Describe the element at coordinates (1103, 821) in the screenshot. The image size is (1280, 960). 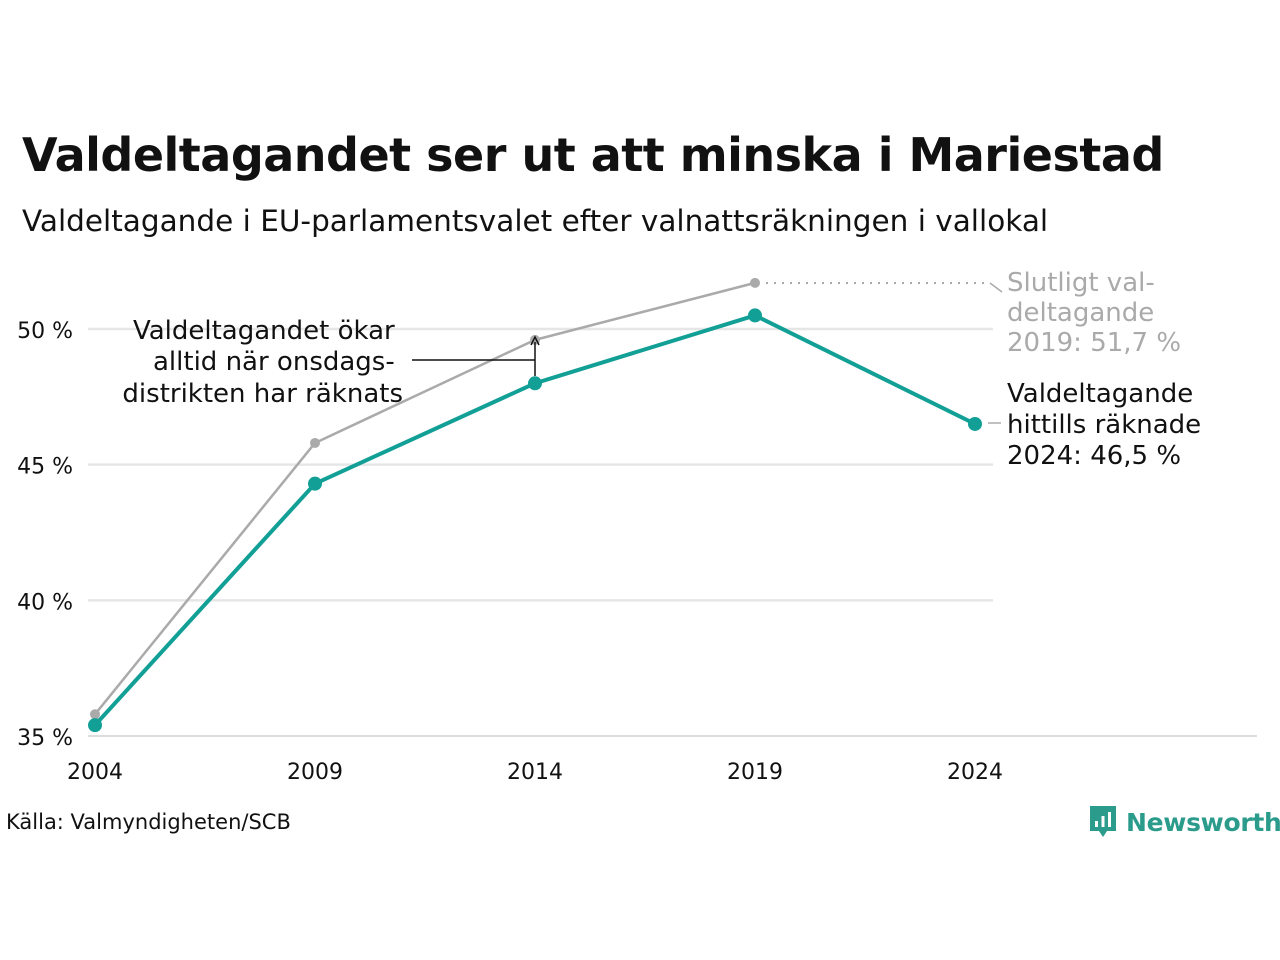
I see `newsworthy-logo-icon` at that location.